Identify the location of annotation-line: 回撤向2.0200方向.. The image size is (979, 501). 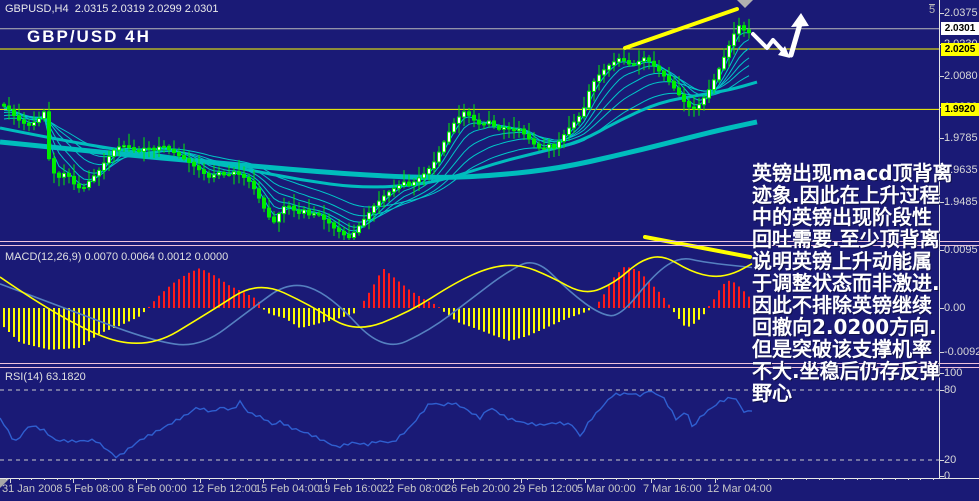
(844, 327).